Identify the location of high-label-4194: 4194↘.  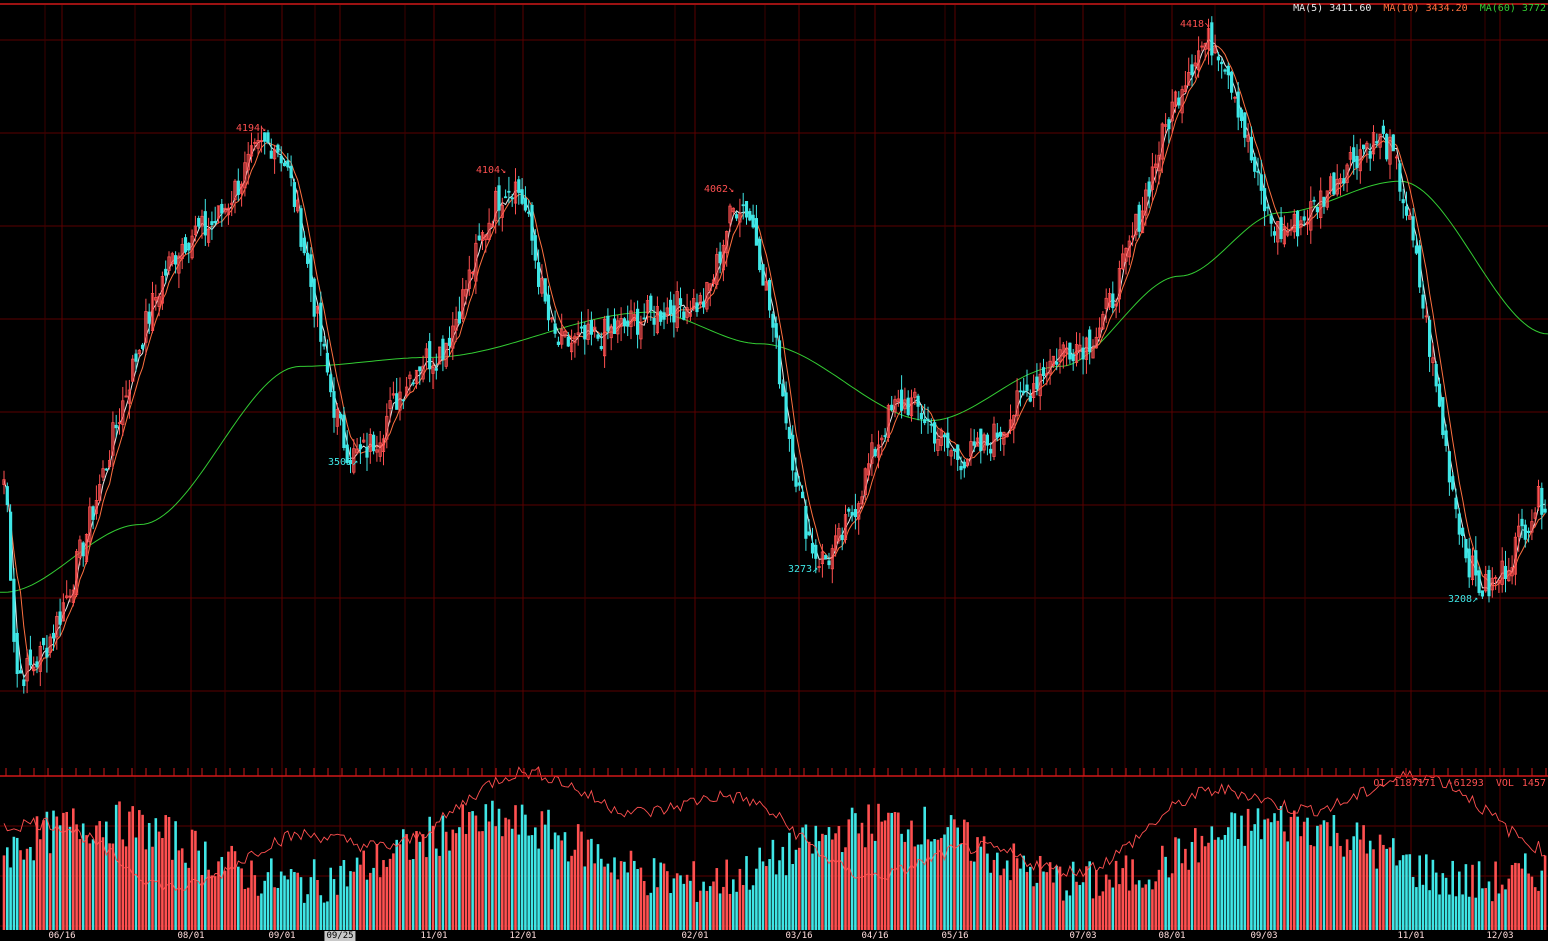
(251, 128).